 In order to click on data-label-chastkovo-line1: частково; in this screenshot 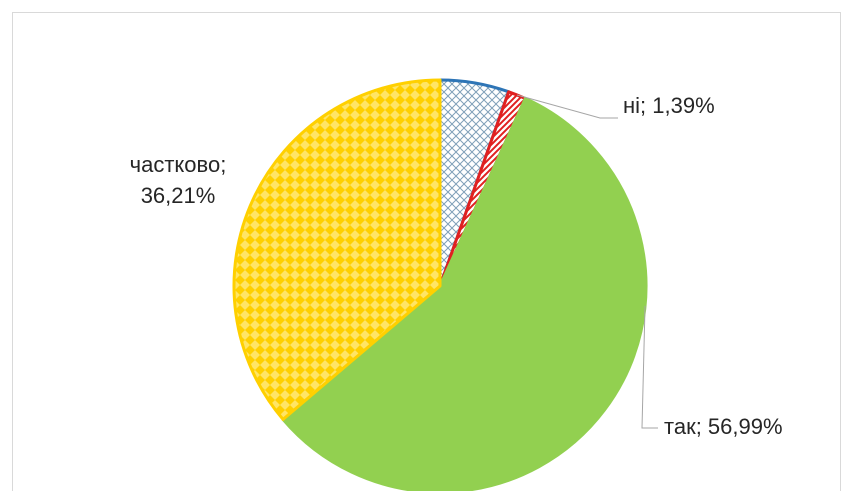, I will do `click(178, 164)`.